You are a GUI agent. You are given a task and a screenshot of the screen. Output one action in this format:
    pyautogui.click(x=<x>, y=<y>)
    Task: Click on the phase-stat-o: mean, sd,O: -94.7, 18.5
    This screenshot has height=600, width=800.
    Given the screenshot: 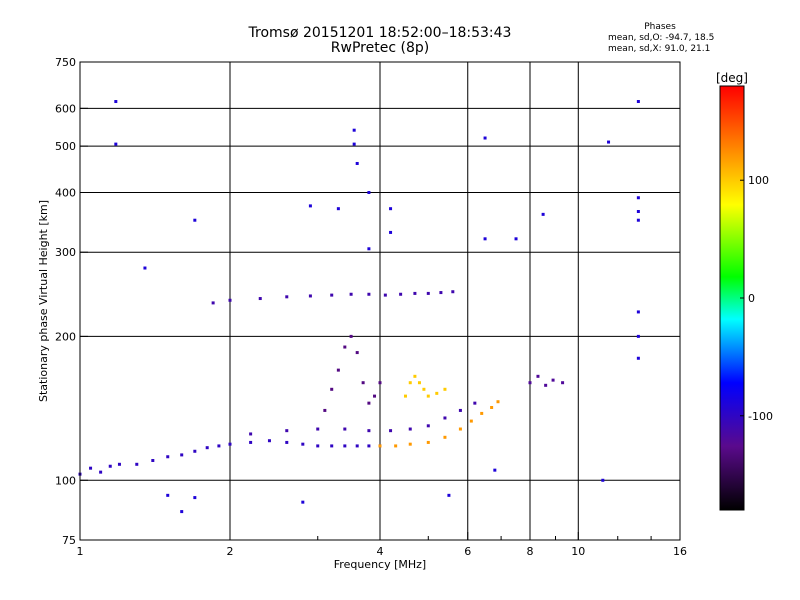 What is the action you would take?
    pyautogui.click(x=661, y=38)
    